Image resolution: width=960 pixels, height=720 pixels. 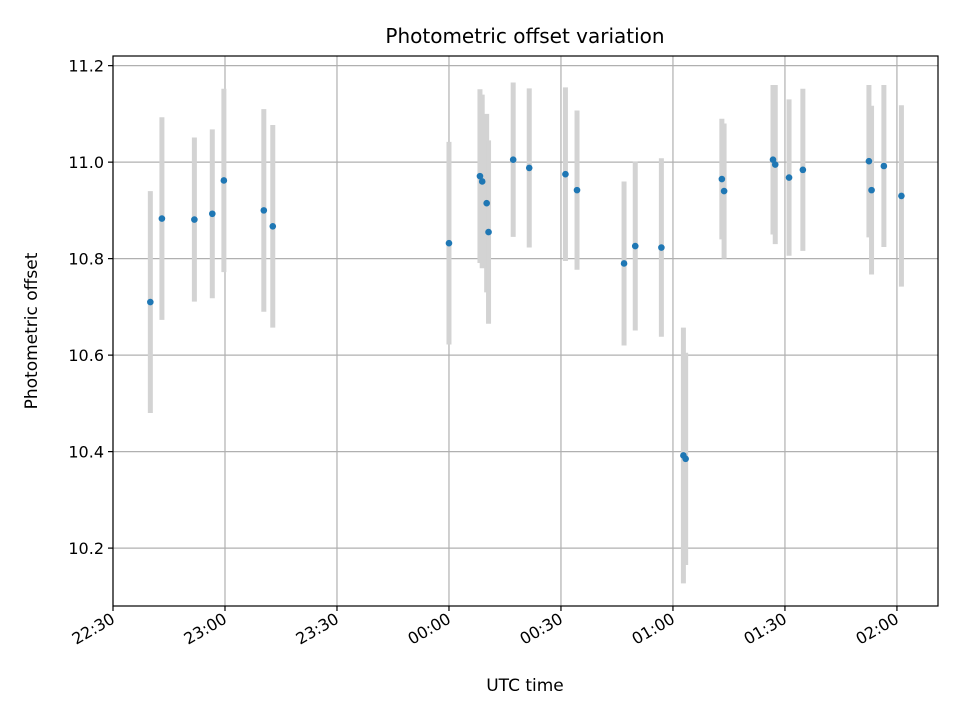 I want to click on y-tick-label: 10.2, so click(x=86, y=548).